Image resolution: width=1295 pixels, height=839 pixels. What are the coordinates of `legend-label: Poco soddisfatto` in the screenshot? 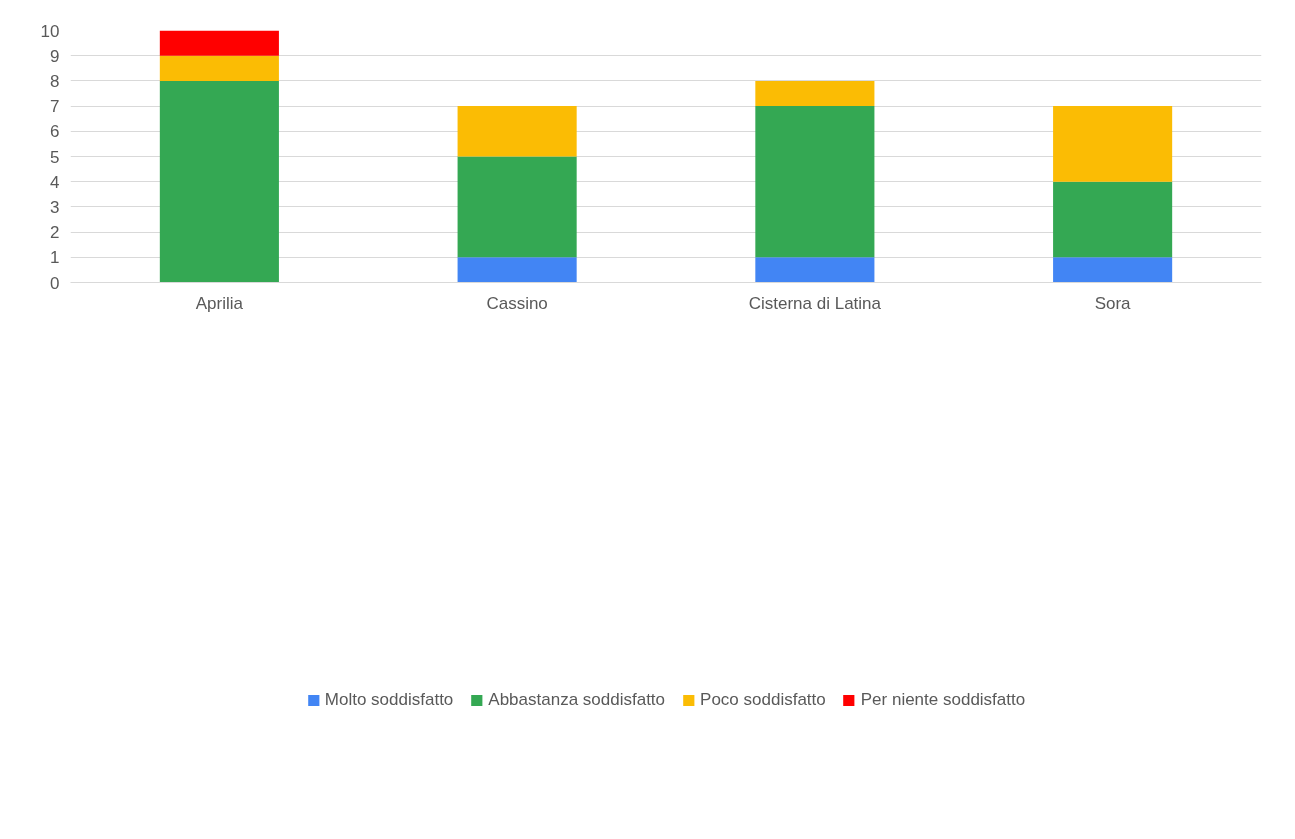 It's located at (763, 700).